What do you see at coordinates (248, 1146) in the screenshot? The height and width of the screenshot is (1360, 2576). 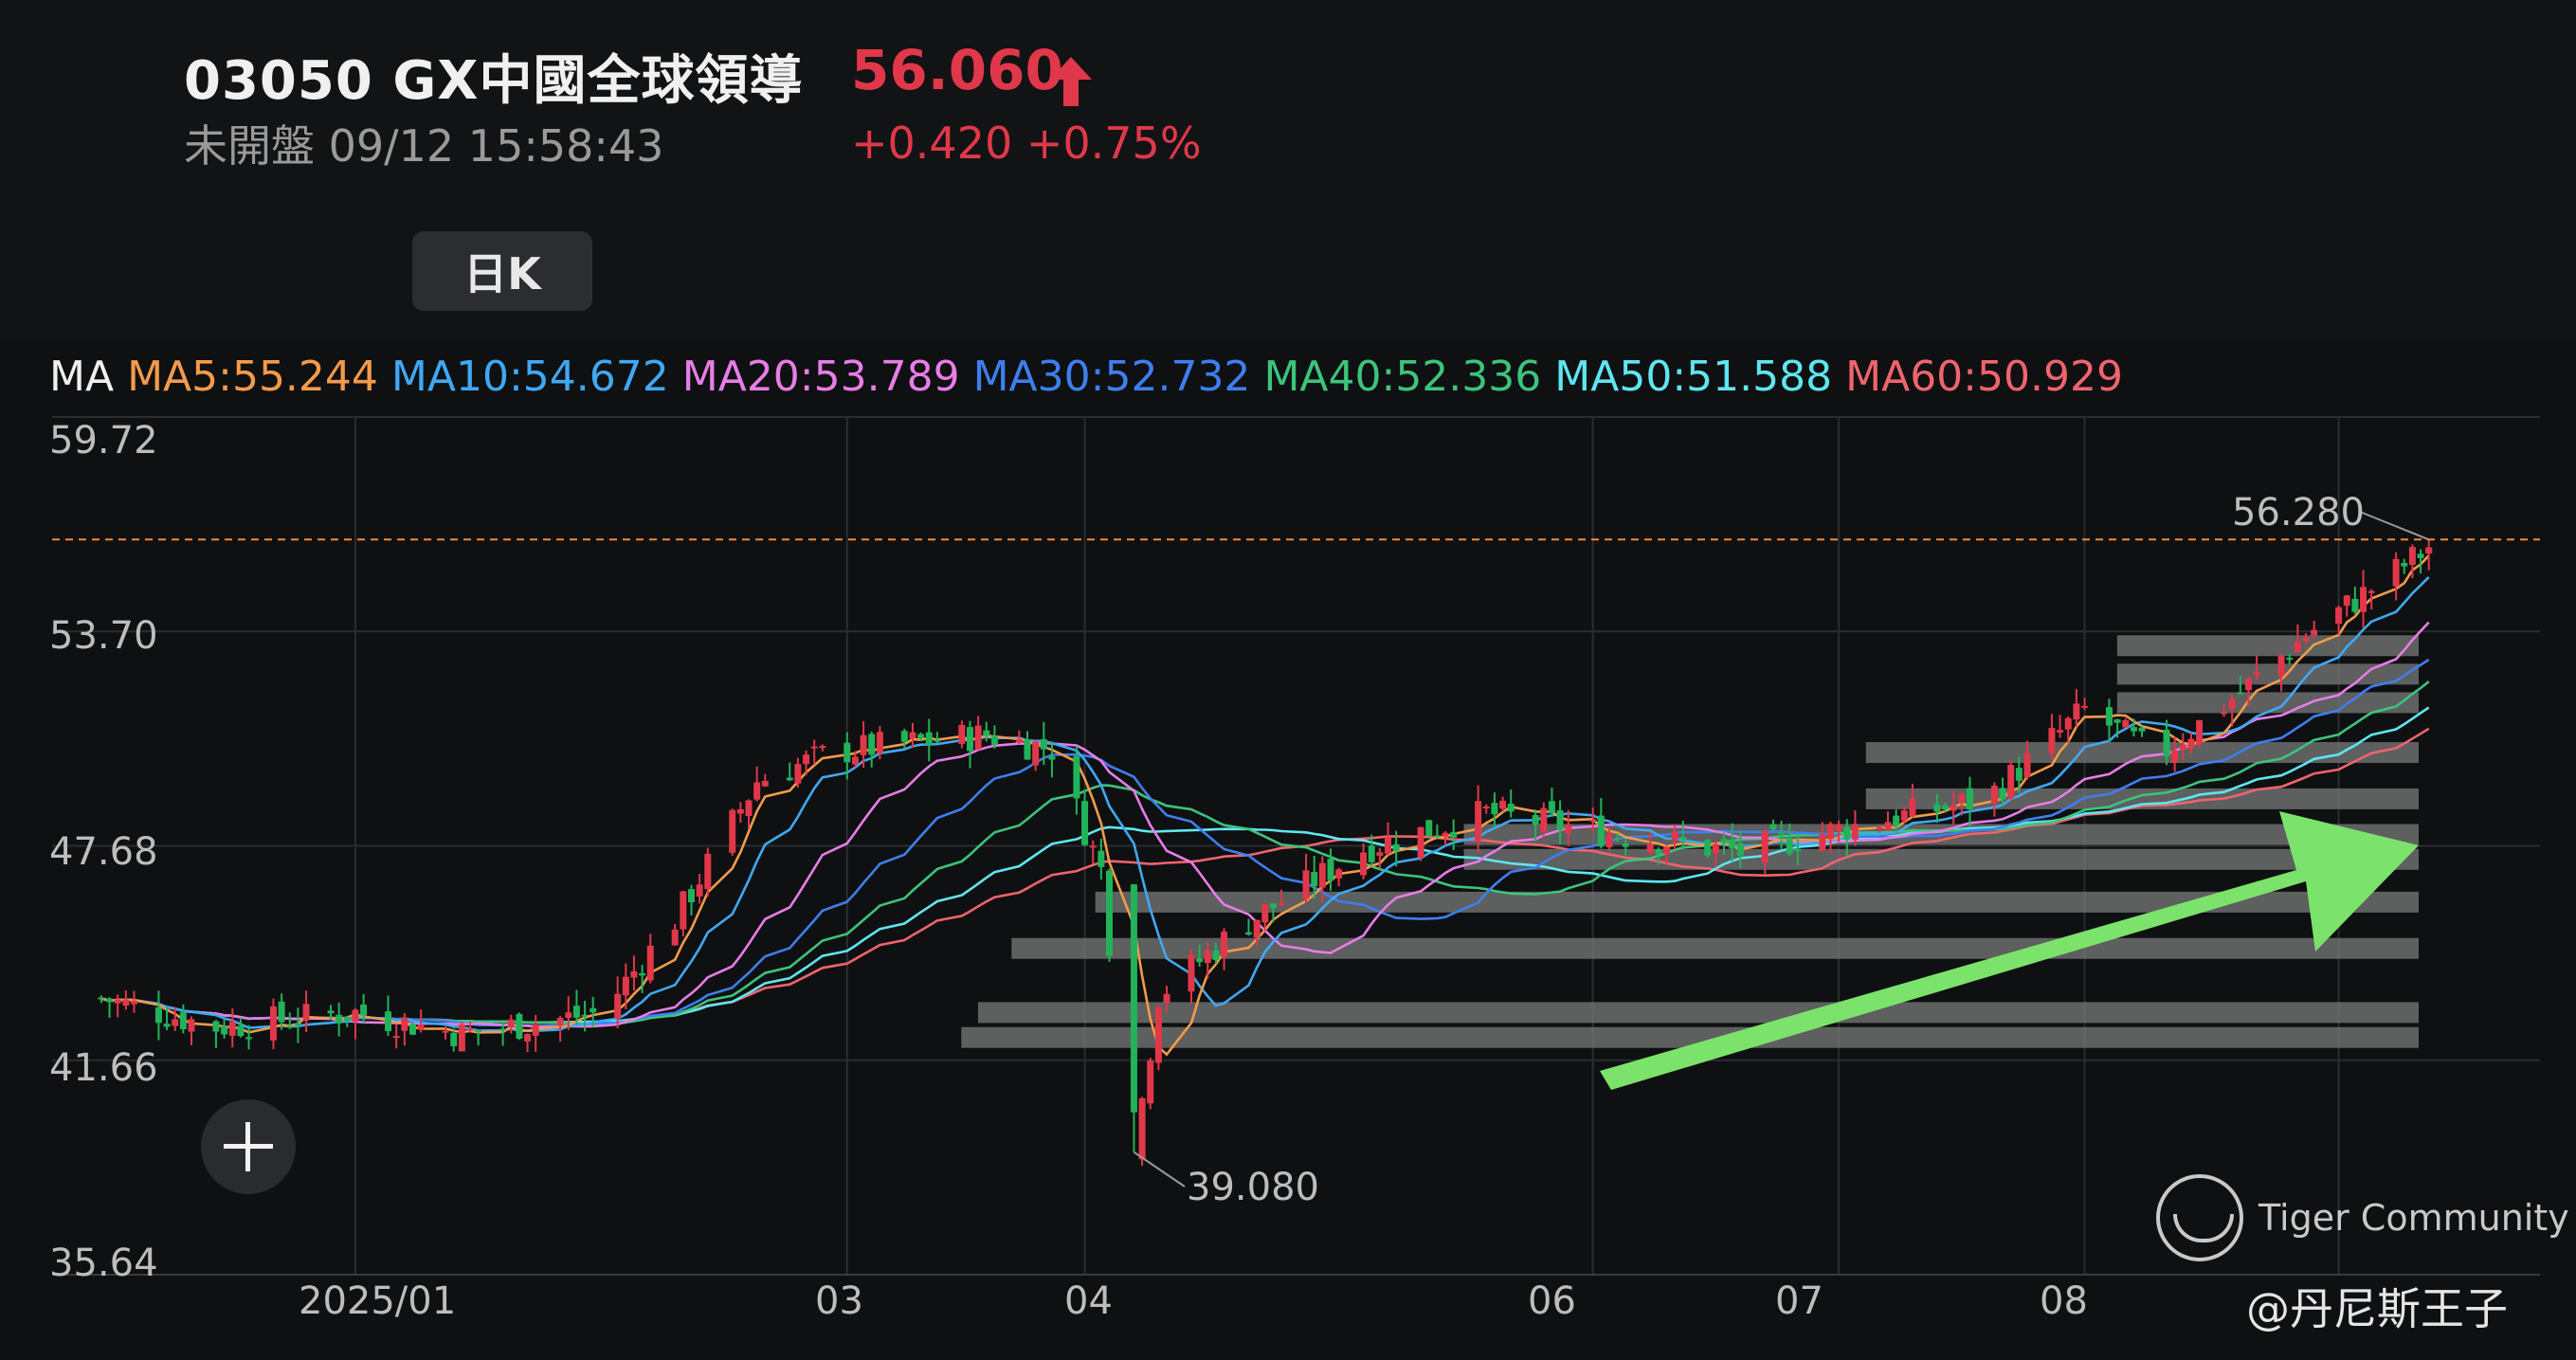 I see `add-indicator-button` at bounding box center [248, 1146].